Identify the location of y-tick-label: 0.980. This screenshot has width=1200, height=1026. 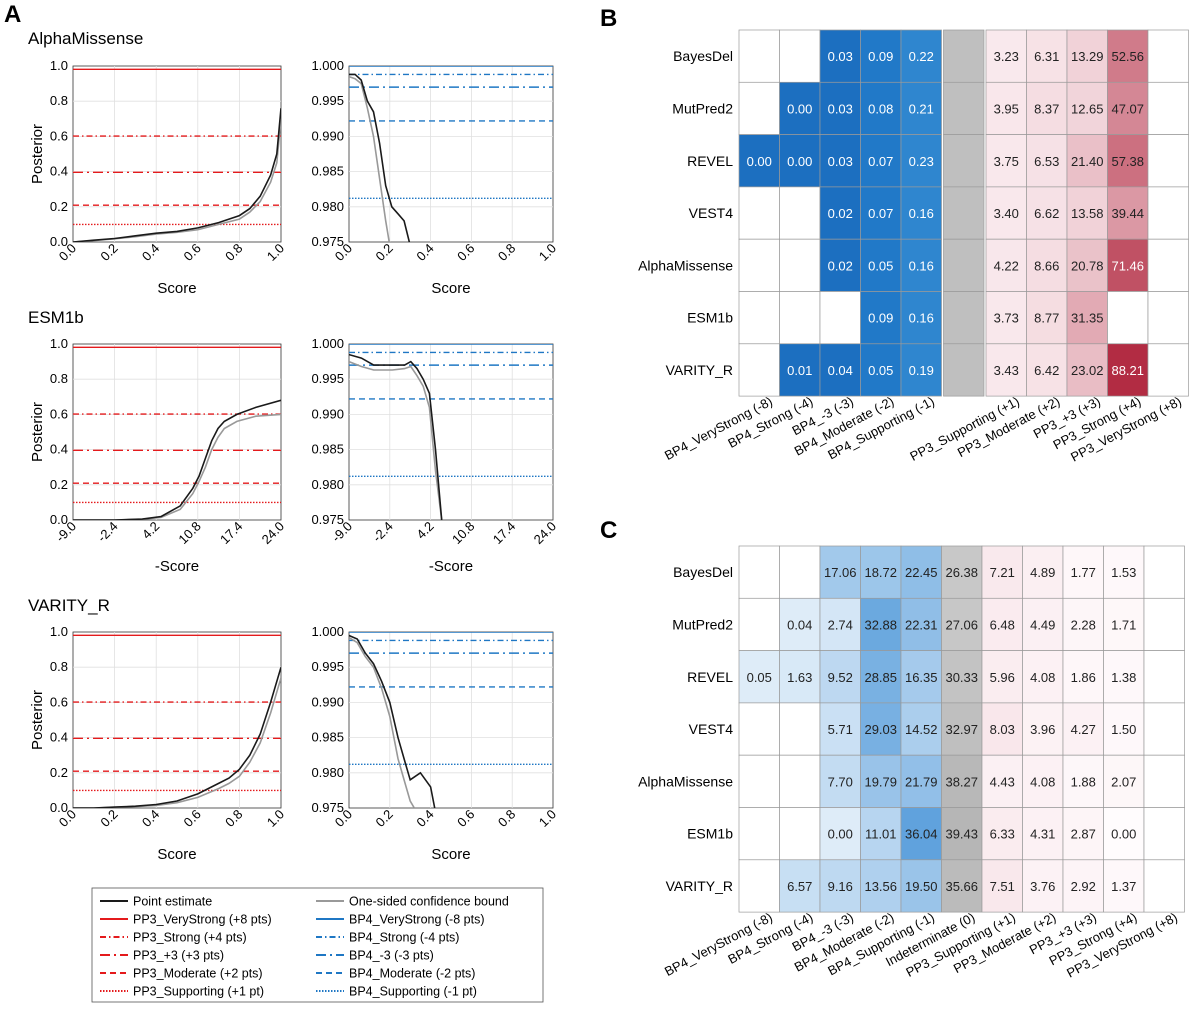
(327, 484).